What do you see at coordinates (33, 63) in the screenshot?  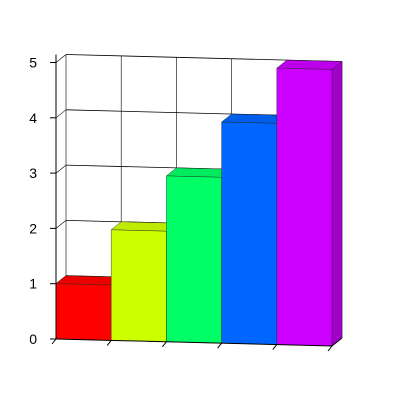 I see `y-tick-label: 5` at bounding box center [33, 63].